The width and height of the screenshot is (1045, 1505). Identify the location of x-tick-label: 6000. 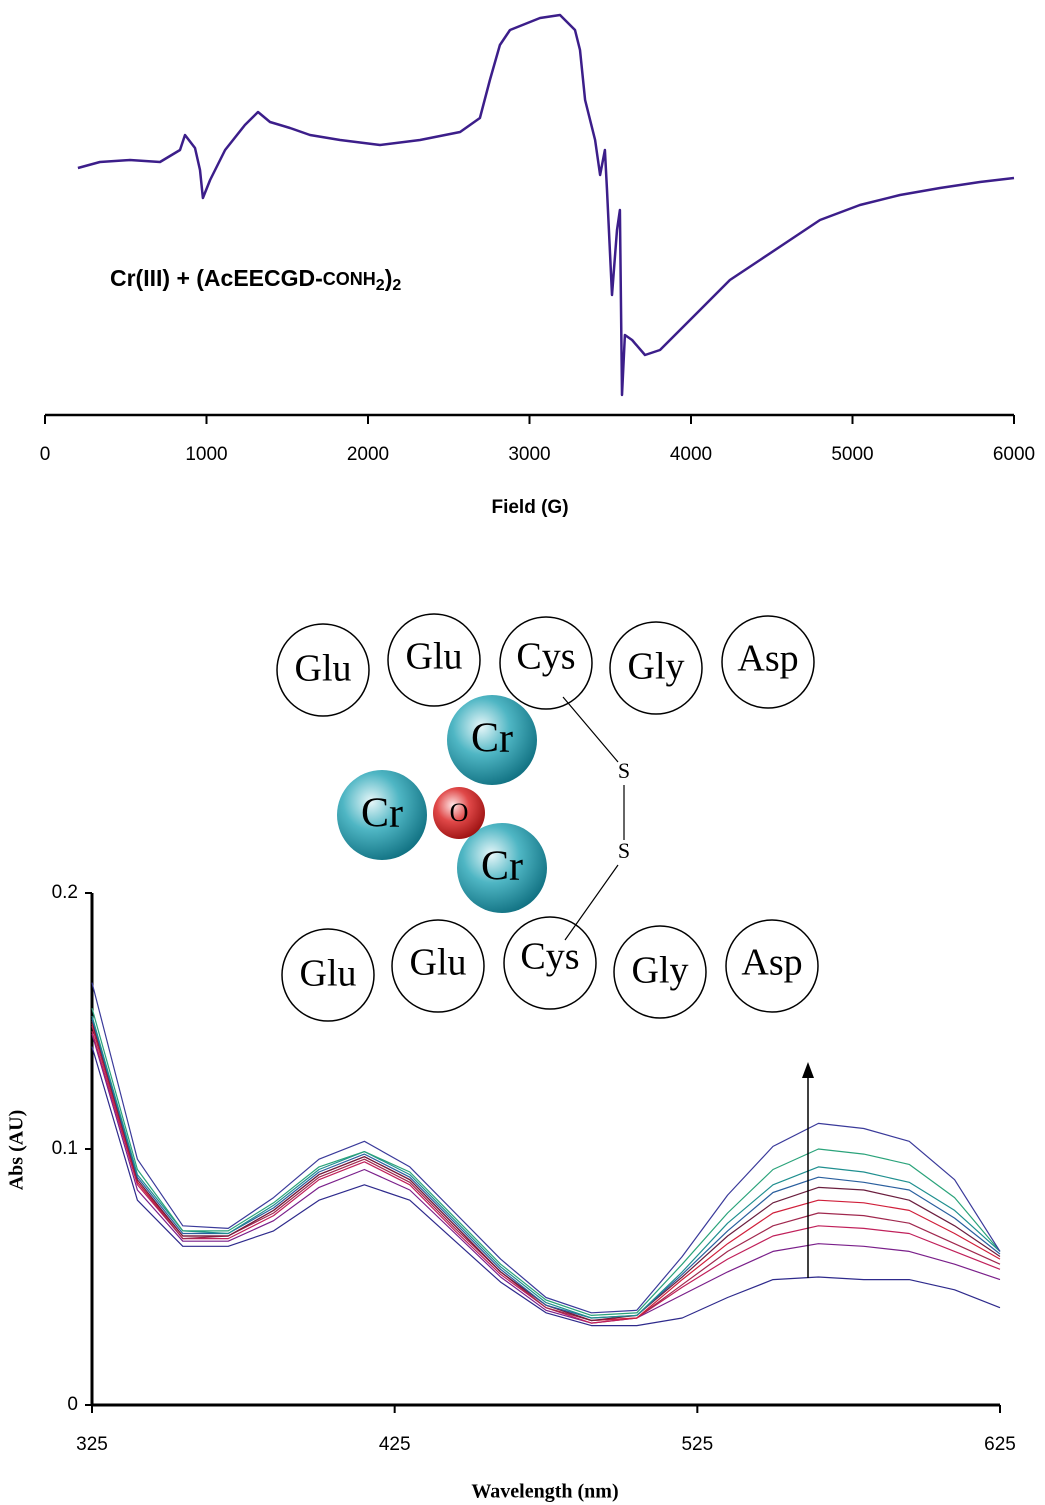
(1014, 454).